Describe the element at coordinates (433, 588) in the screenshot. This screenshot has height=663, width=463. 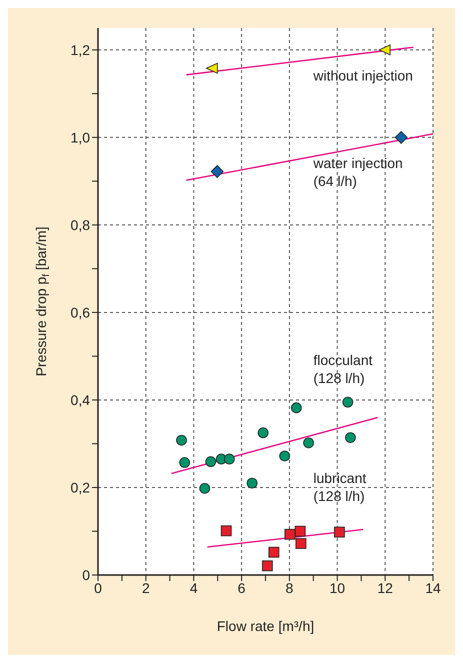
I see `x-tick-label: 14` at that location.